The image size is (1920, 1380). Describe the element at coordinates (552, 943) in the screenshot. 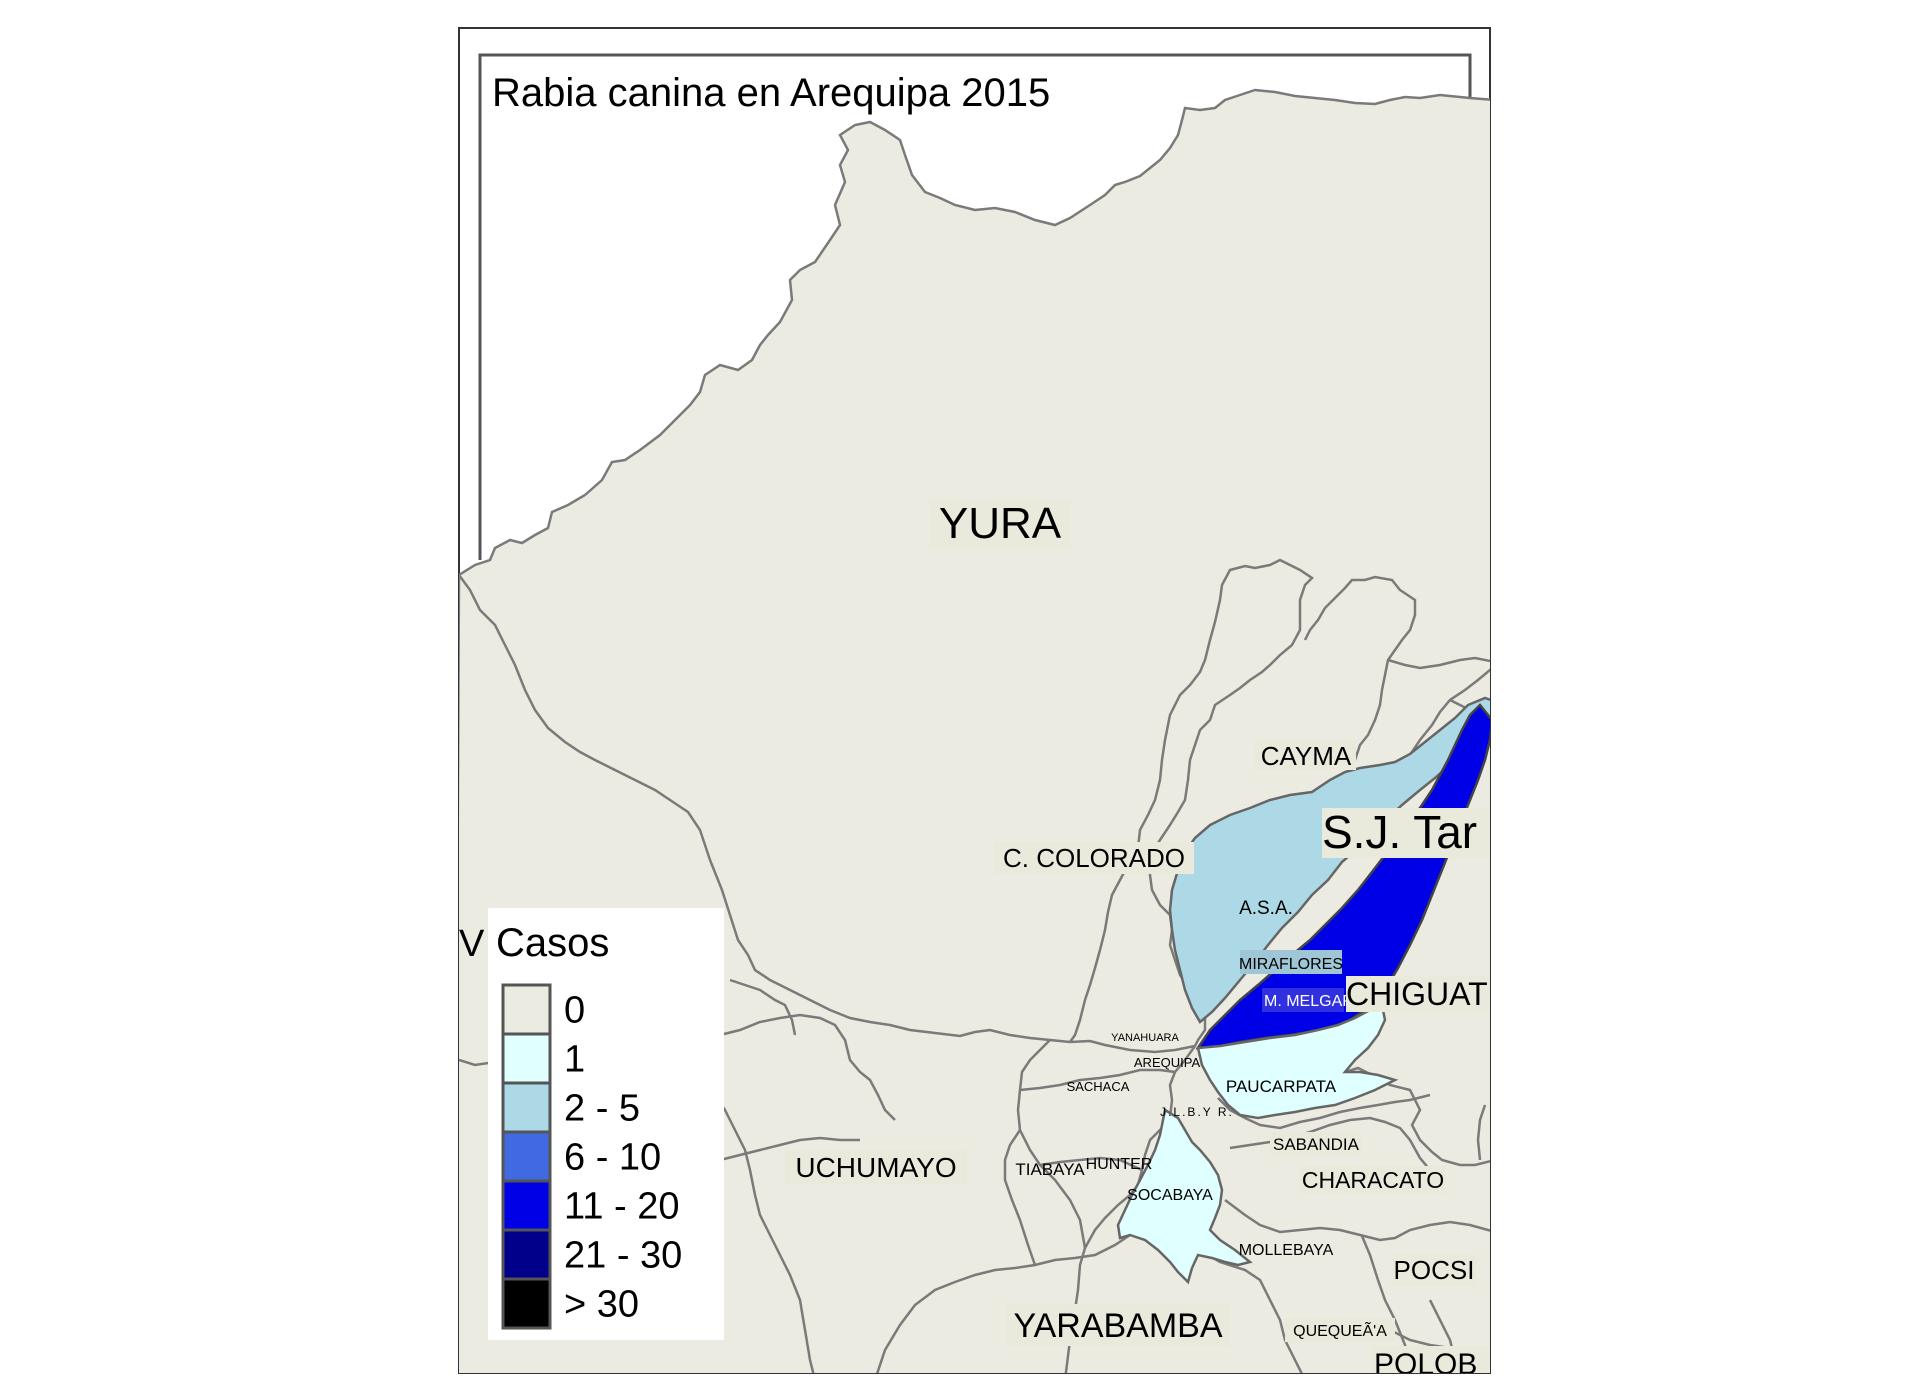

I see `legend-title: Casos` at that location.